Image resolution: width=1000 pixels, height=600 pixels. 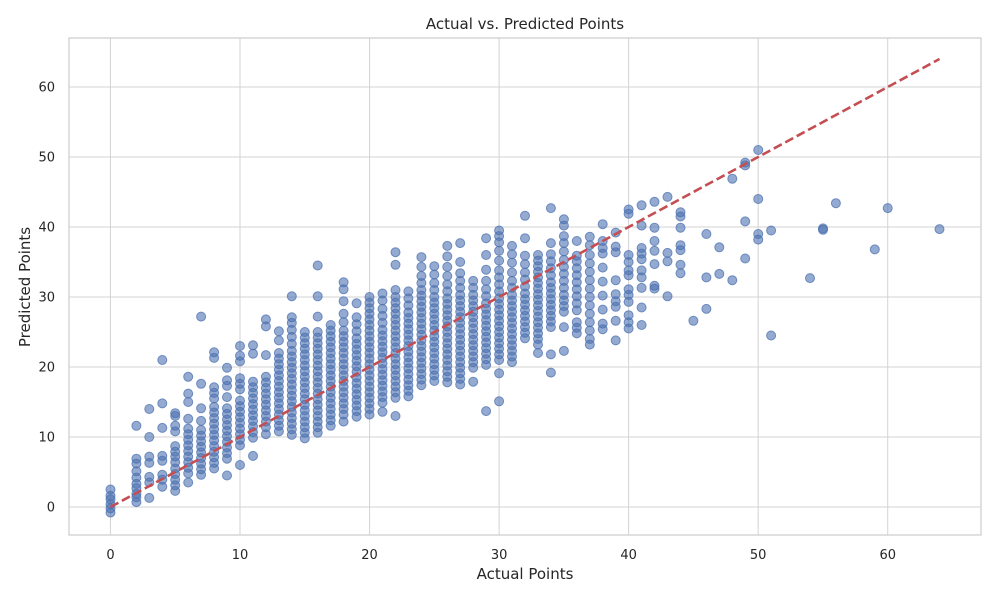 I want to click on y-tick-labels: 0 10 20 30 40 50 60, so click(x=46, y=298).